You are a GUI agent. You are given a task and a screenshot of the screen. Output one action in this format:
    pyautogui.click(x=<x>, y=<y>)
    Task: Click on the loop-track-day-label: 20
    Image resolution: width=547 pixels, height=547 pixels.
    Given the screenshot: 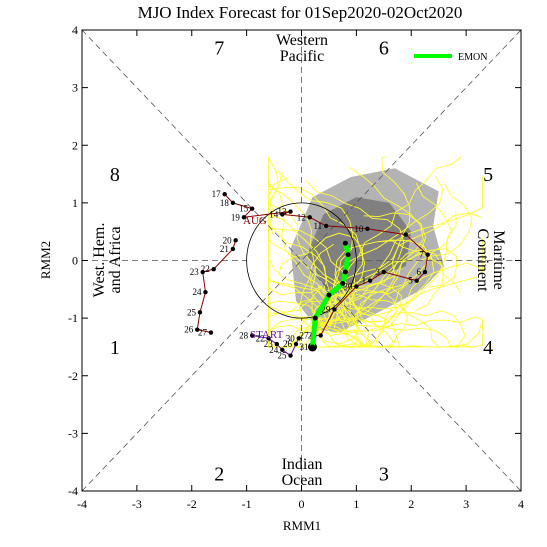 What is the action you would take?
    pyautogui.click(x=228, y=240)
    